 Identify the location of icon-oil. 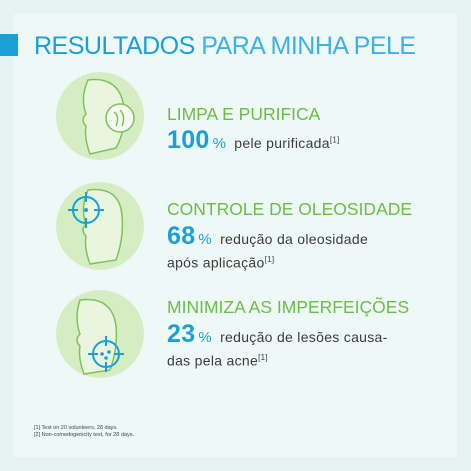
(100, 226).